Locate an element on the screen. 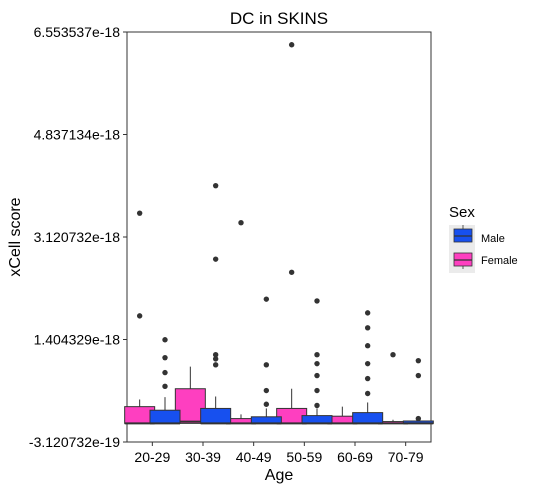  legend-label-female: Female is located at coordinates (499, 261).